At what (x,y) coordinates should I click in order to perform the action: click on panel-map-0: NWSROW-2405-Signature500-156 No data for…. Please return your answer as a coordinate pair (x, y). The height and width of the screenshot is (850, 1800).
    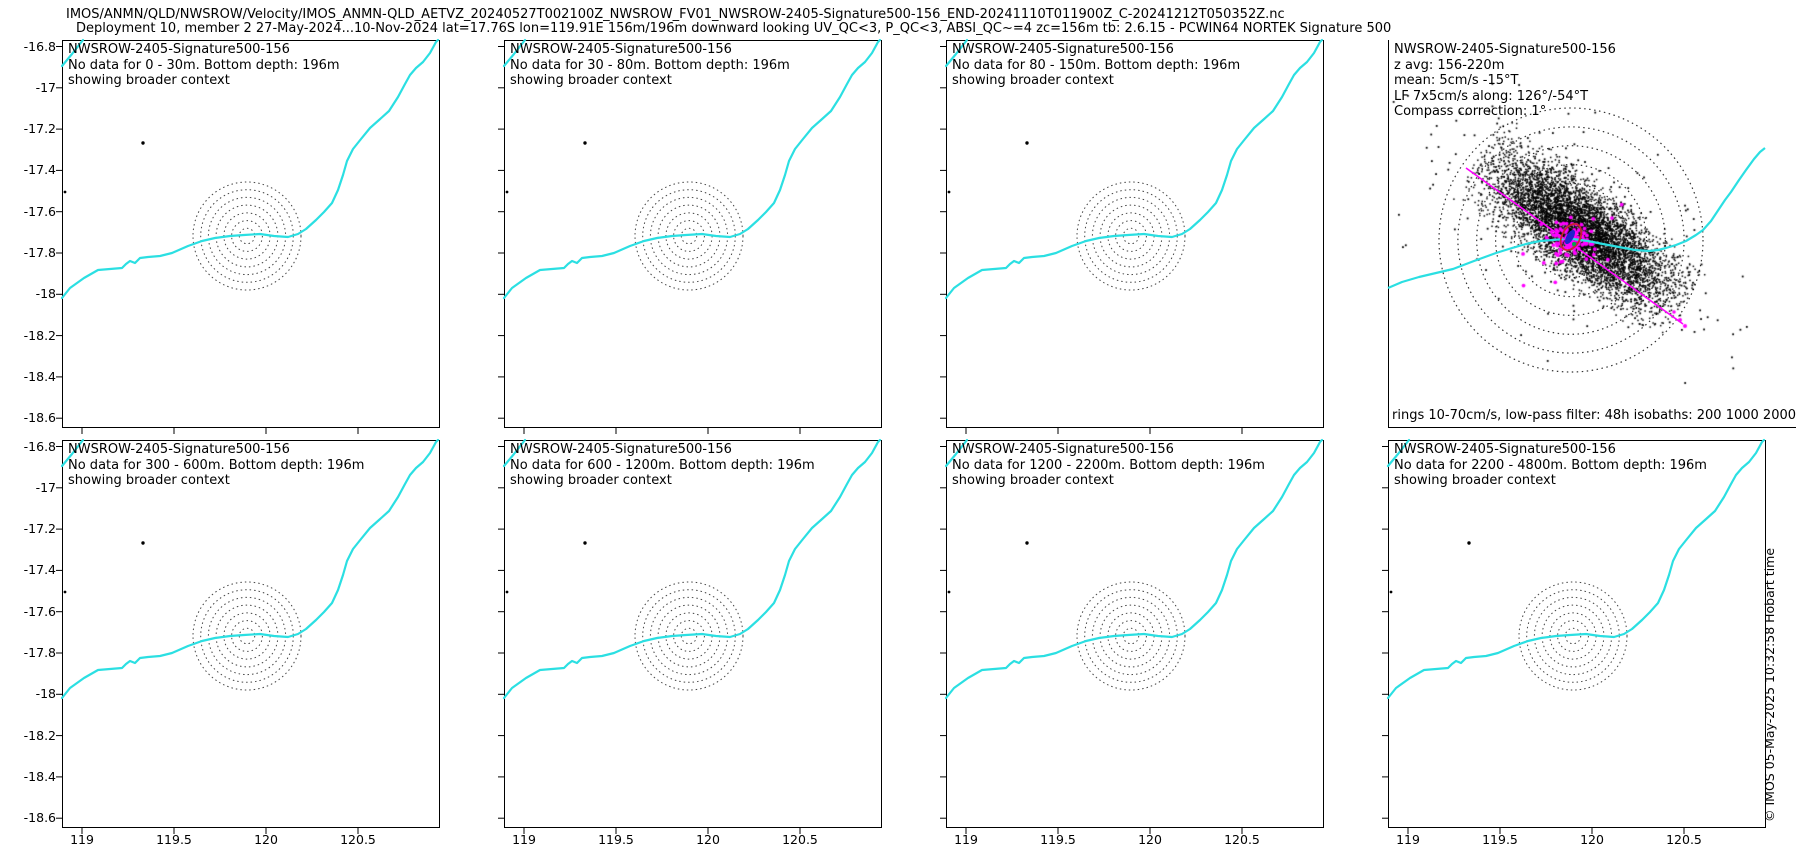
    Looking at the image, I should click on (247, 236).